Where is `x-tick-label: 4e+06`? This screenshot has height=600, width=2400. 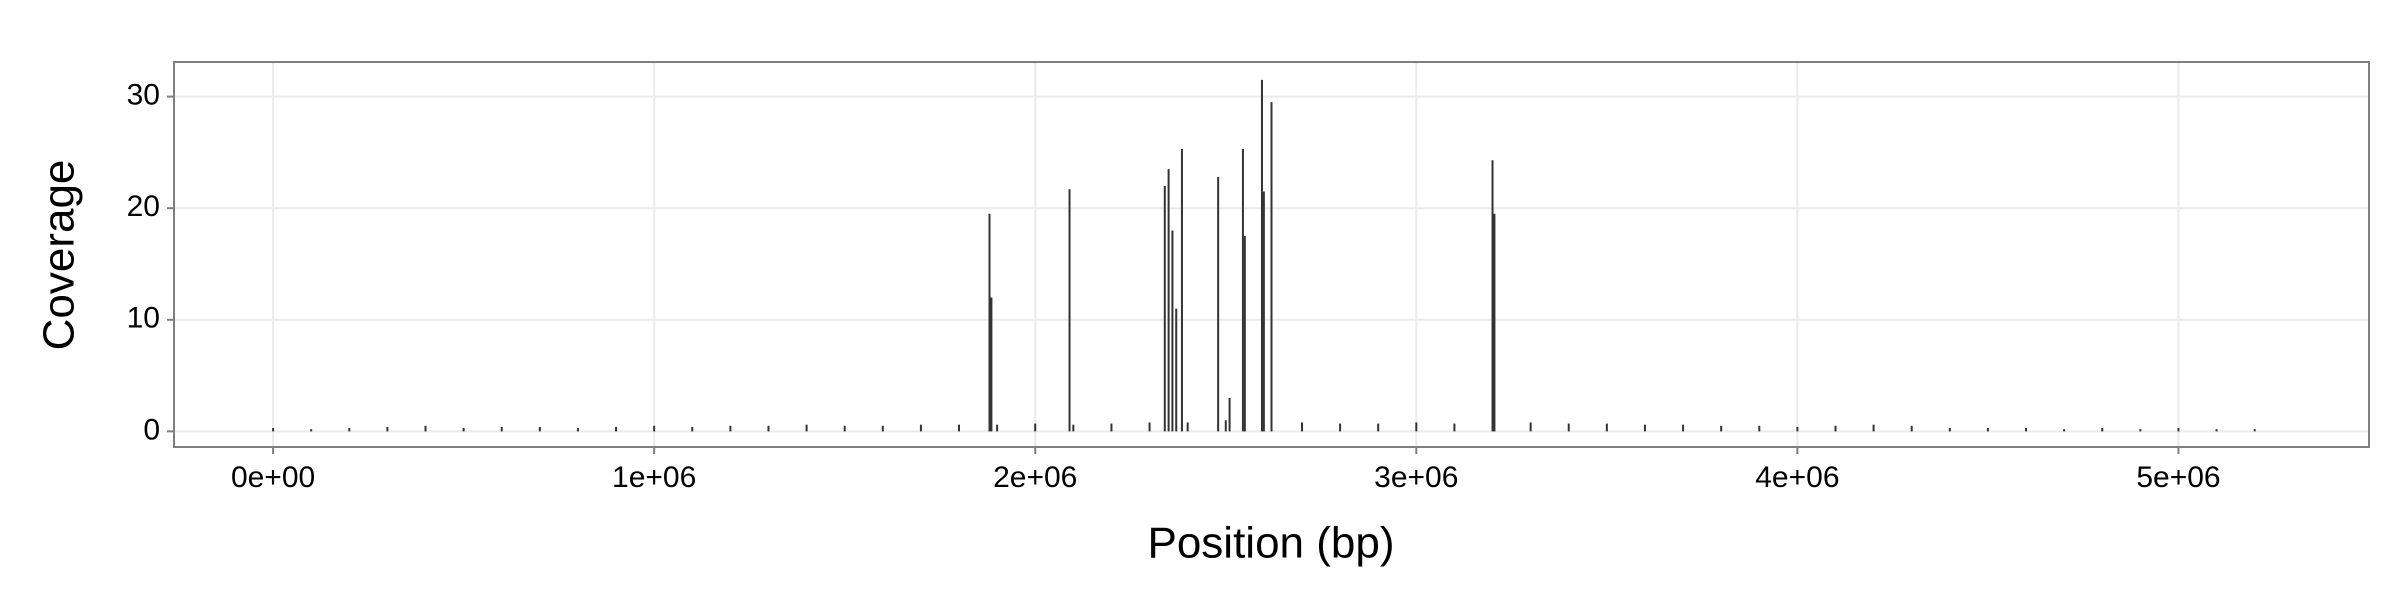 x-tick-label: 4e+06 is located at coordinates (1797, 477).